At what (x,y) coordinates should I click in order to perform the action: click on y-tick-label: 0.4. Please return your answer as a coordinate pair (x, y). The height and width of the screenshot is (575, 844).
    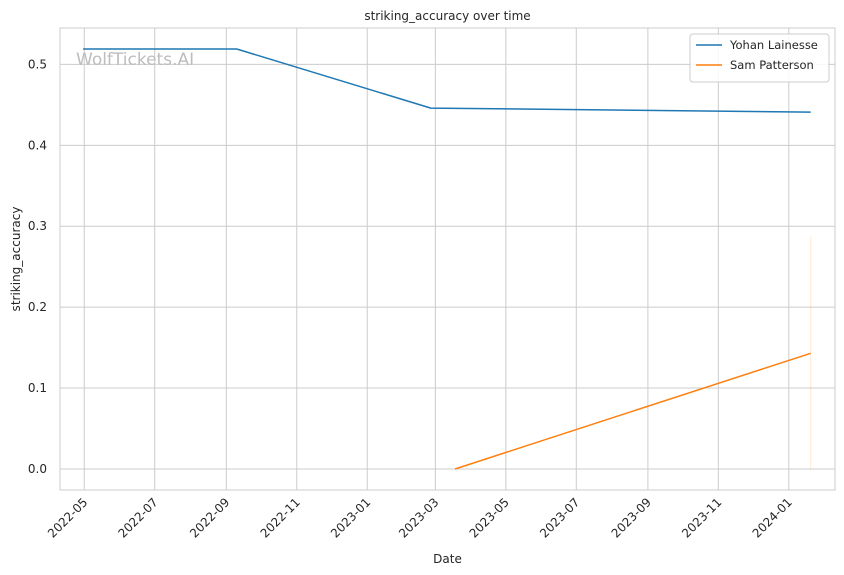
    Looking at the image, I should click on (37, 145).